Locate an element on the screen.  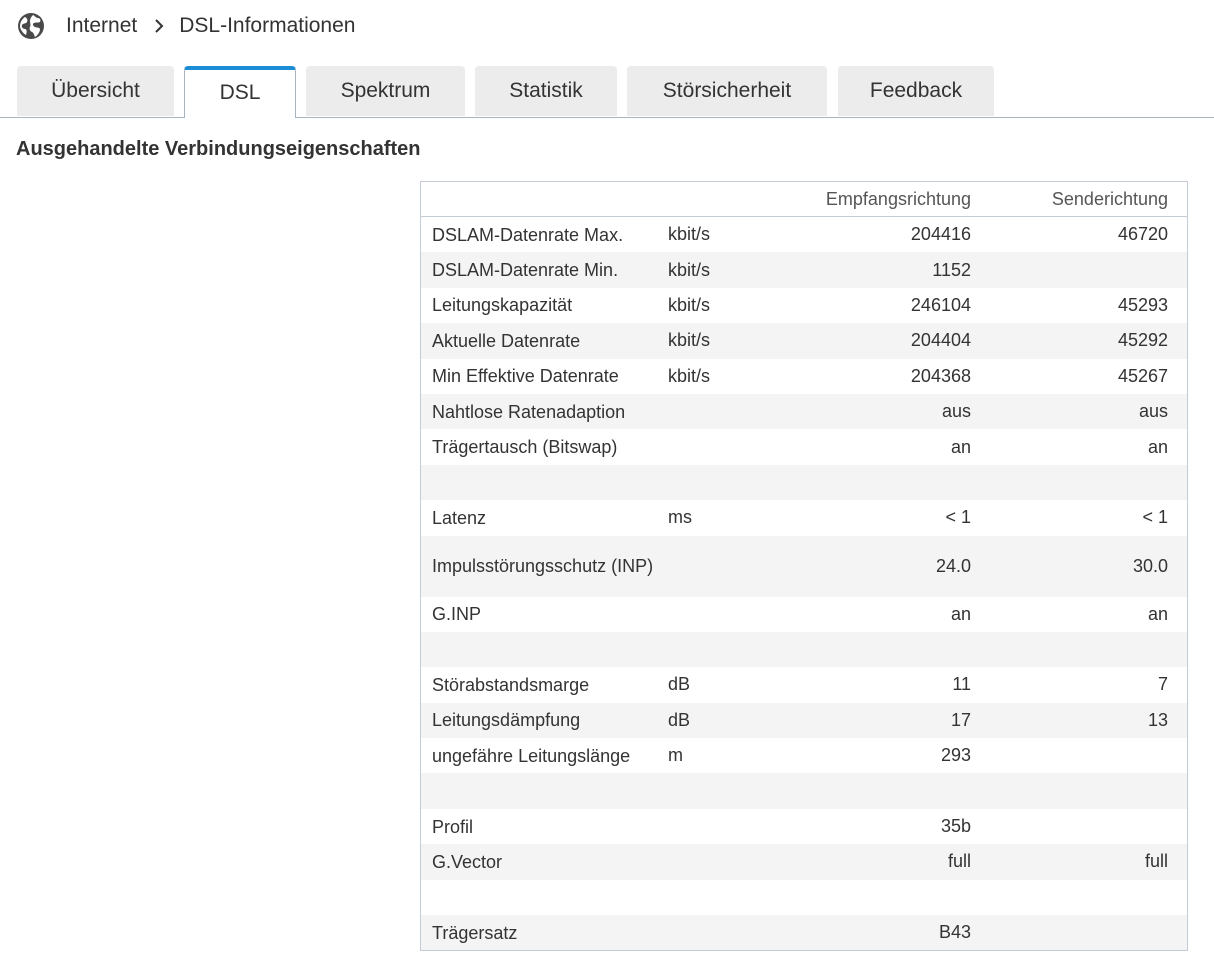
table-row: DSLAM-Datenrate Min. kbit/s 1152 is located at coordinates (804, 270).